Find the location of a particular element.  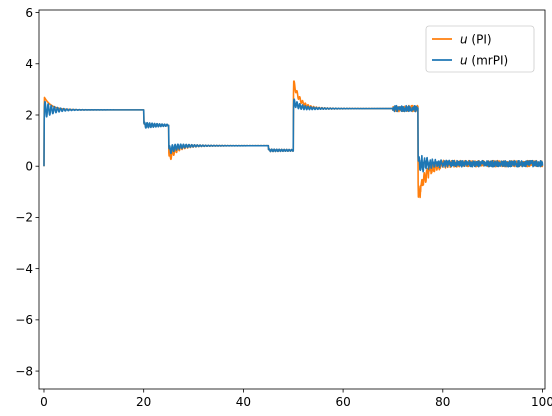

legend-entry-pi-suffix: (PI) is located at coordinates (480, 39).